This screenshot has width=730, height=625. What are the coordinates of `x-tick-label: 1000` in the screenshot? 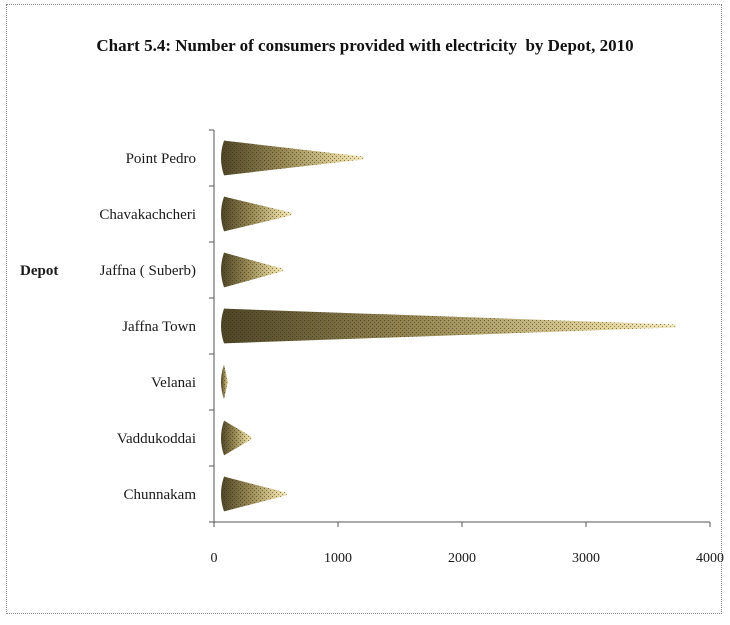 It's located at (338, 558).